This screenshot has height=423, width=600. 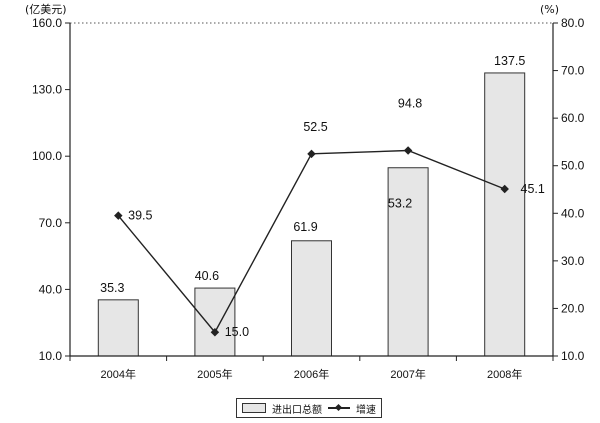 I want to click on right-axis-unit: (%), so click(x=549, y=9).